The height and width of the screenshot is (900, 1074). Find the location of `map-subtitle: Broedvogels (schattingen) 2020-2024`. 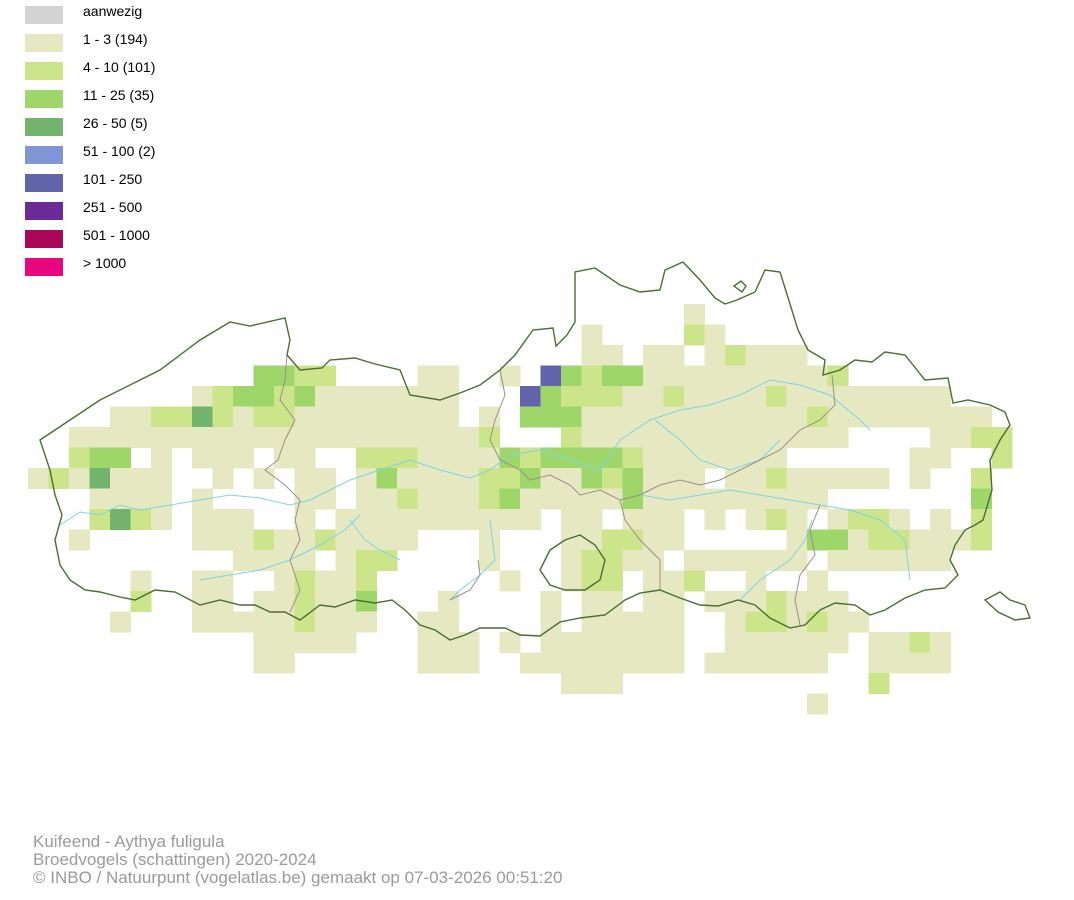

map-subtitle: Broedvogels (schattingen) 2020-2024 is located at coordinates (175, 859).